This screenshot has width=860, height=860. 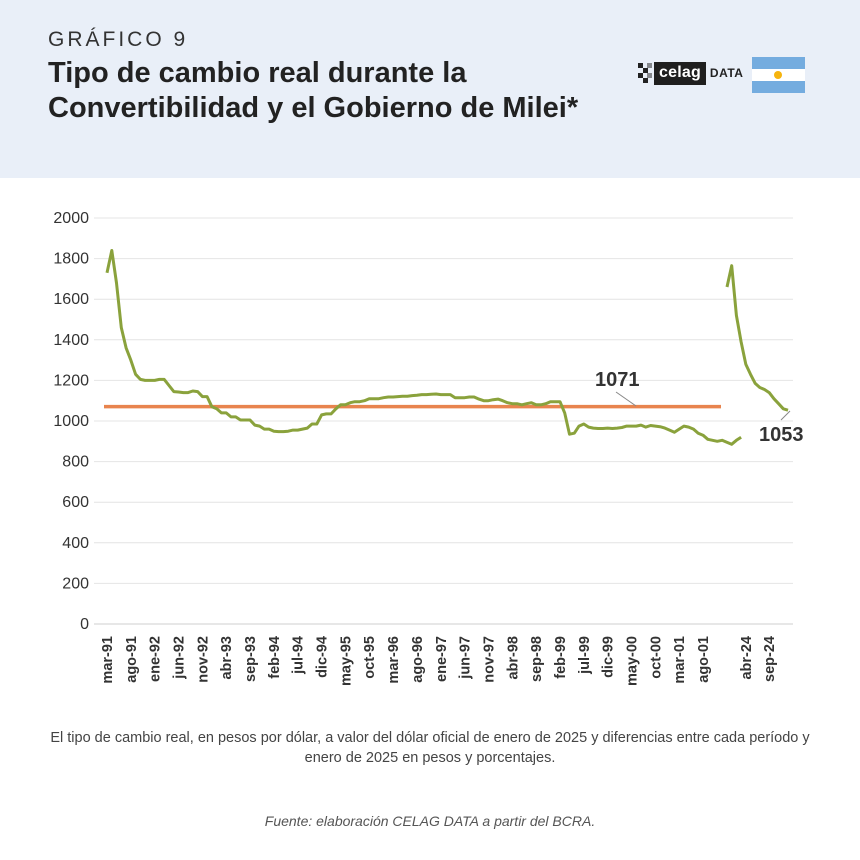 I want to click on x-tick-group: dic-99, so click(x=609, y=657).